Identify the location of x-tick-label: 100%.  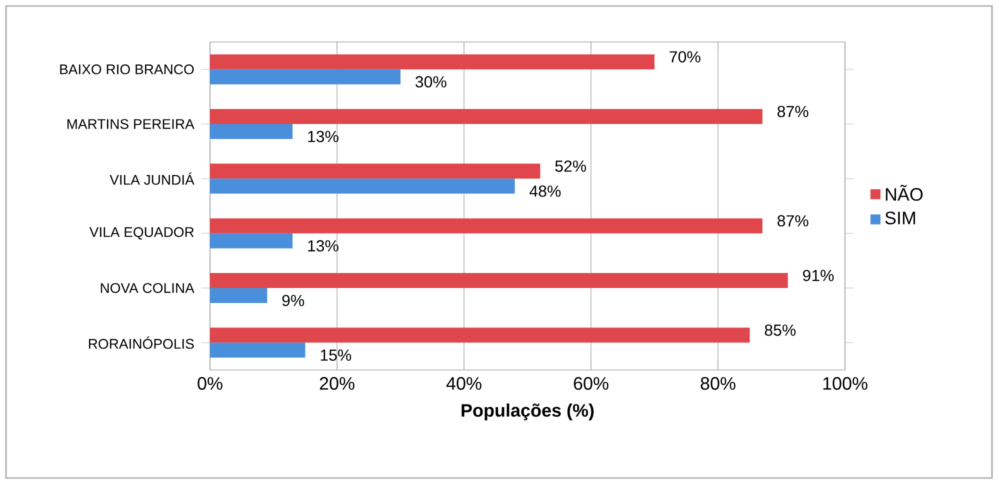
(845, 383).